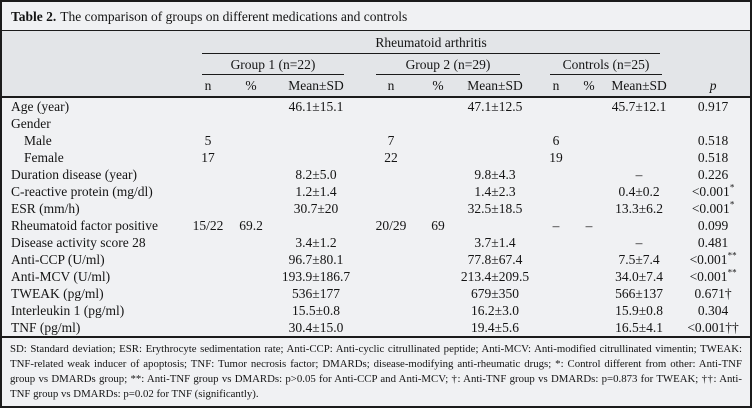 Image resolution: width=752 pixels, height=408 pixels. What do you see at coordinates (495, 310) in the screenshot?
I see `cell-g2-mean: 16.2±3.0` at bounding box center [495, 310].